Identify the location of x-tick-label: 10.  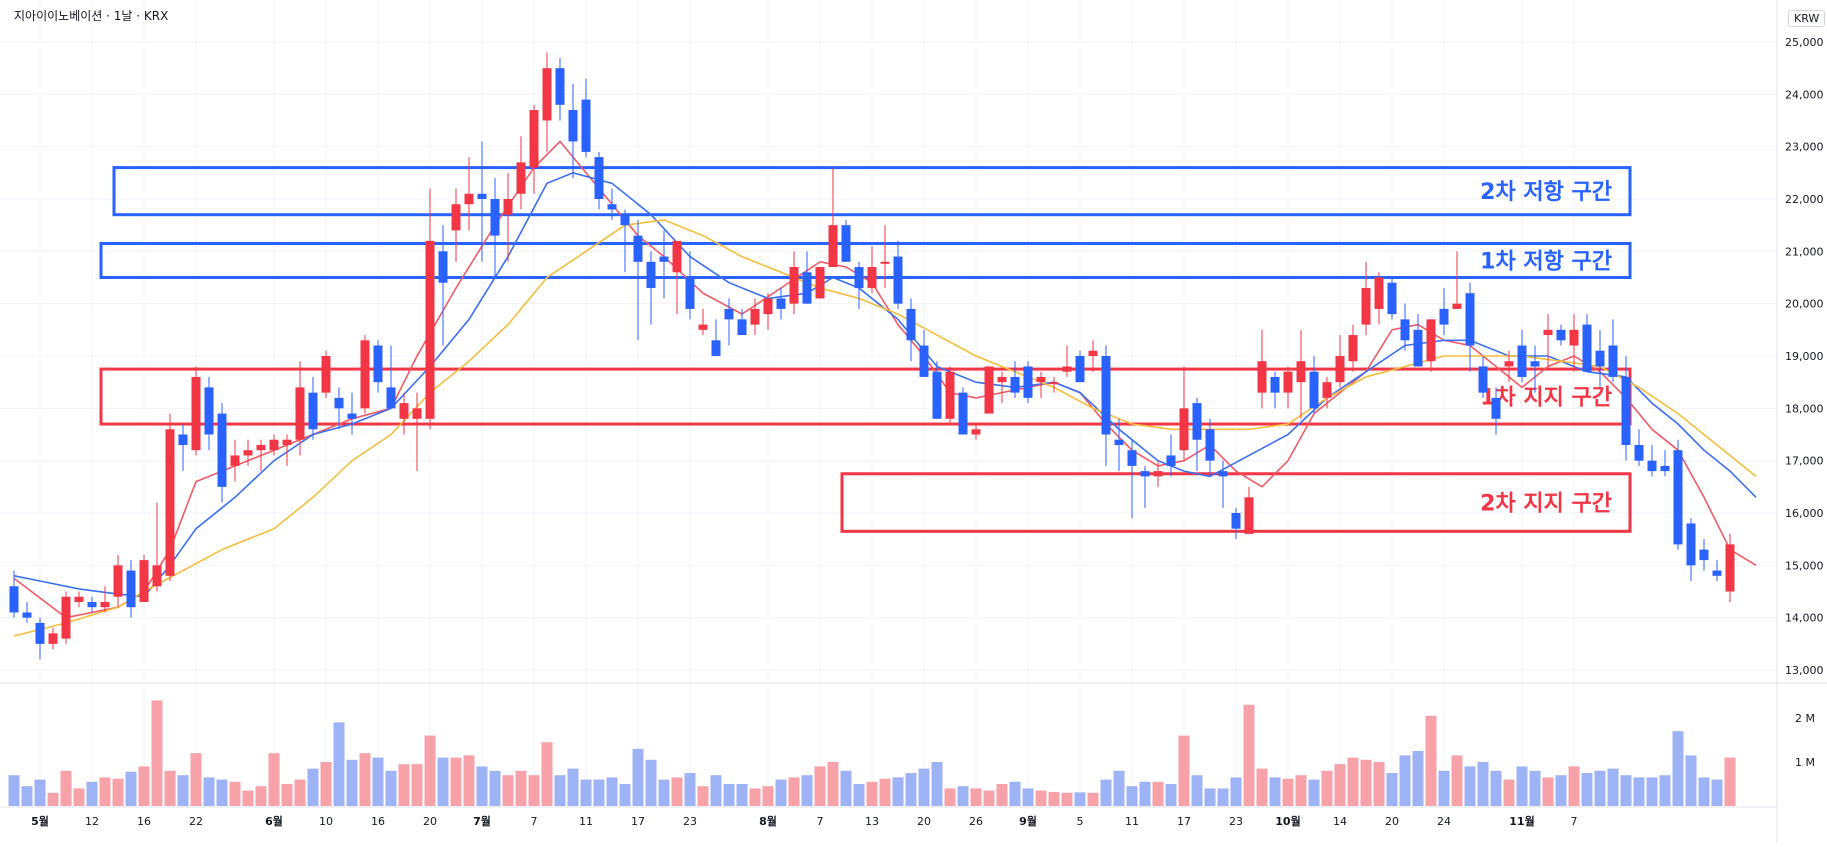
(326, 821).